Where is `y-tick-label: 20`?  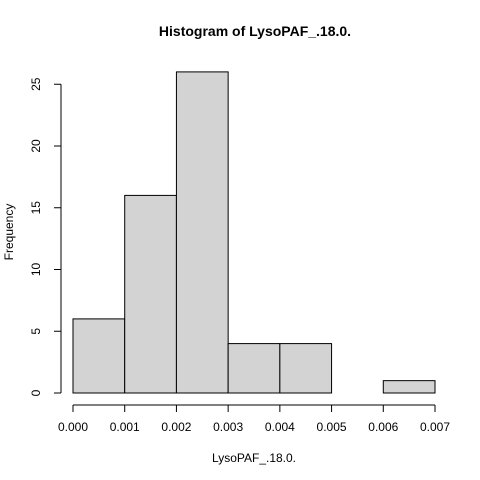 y-tick-label: 20 is located at coordinates (36, 146).